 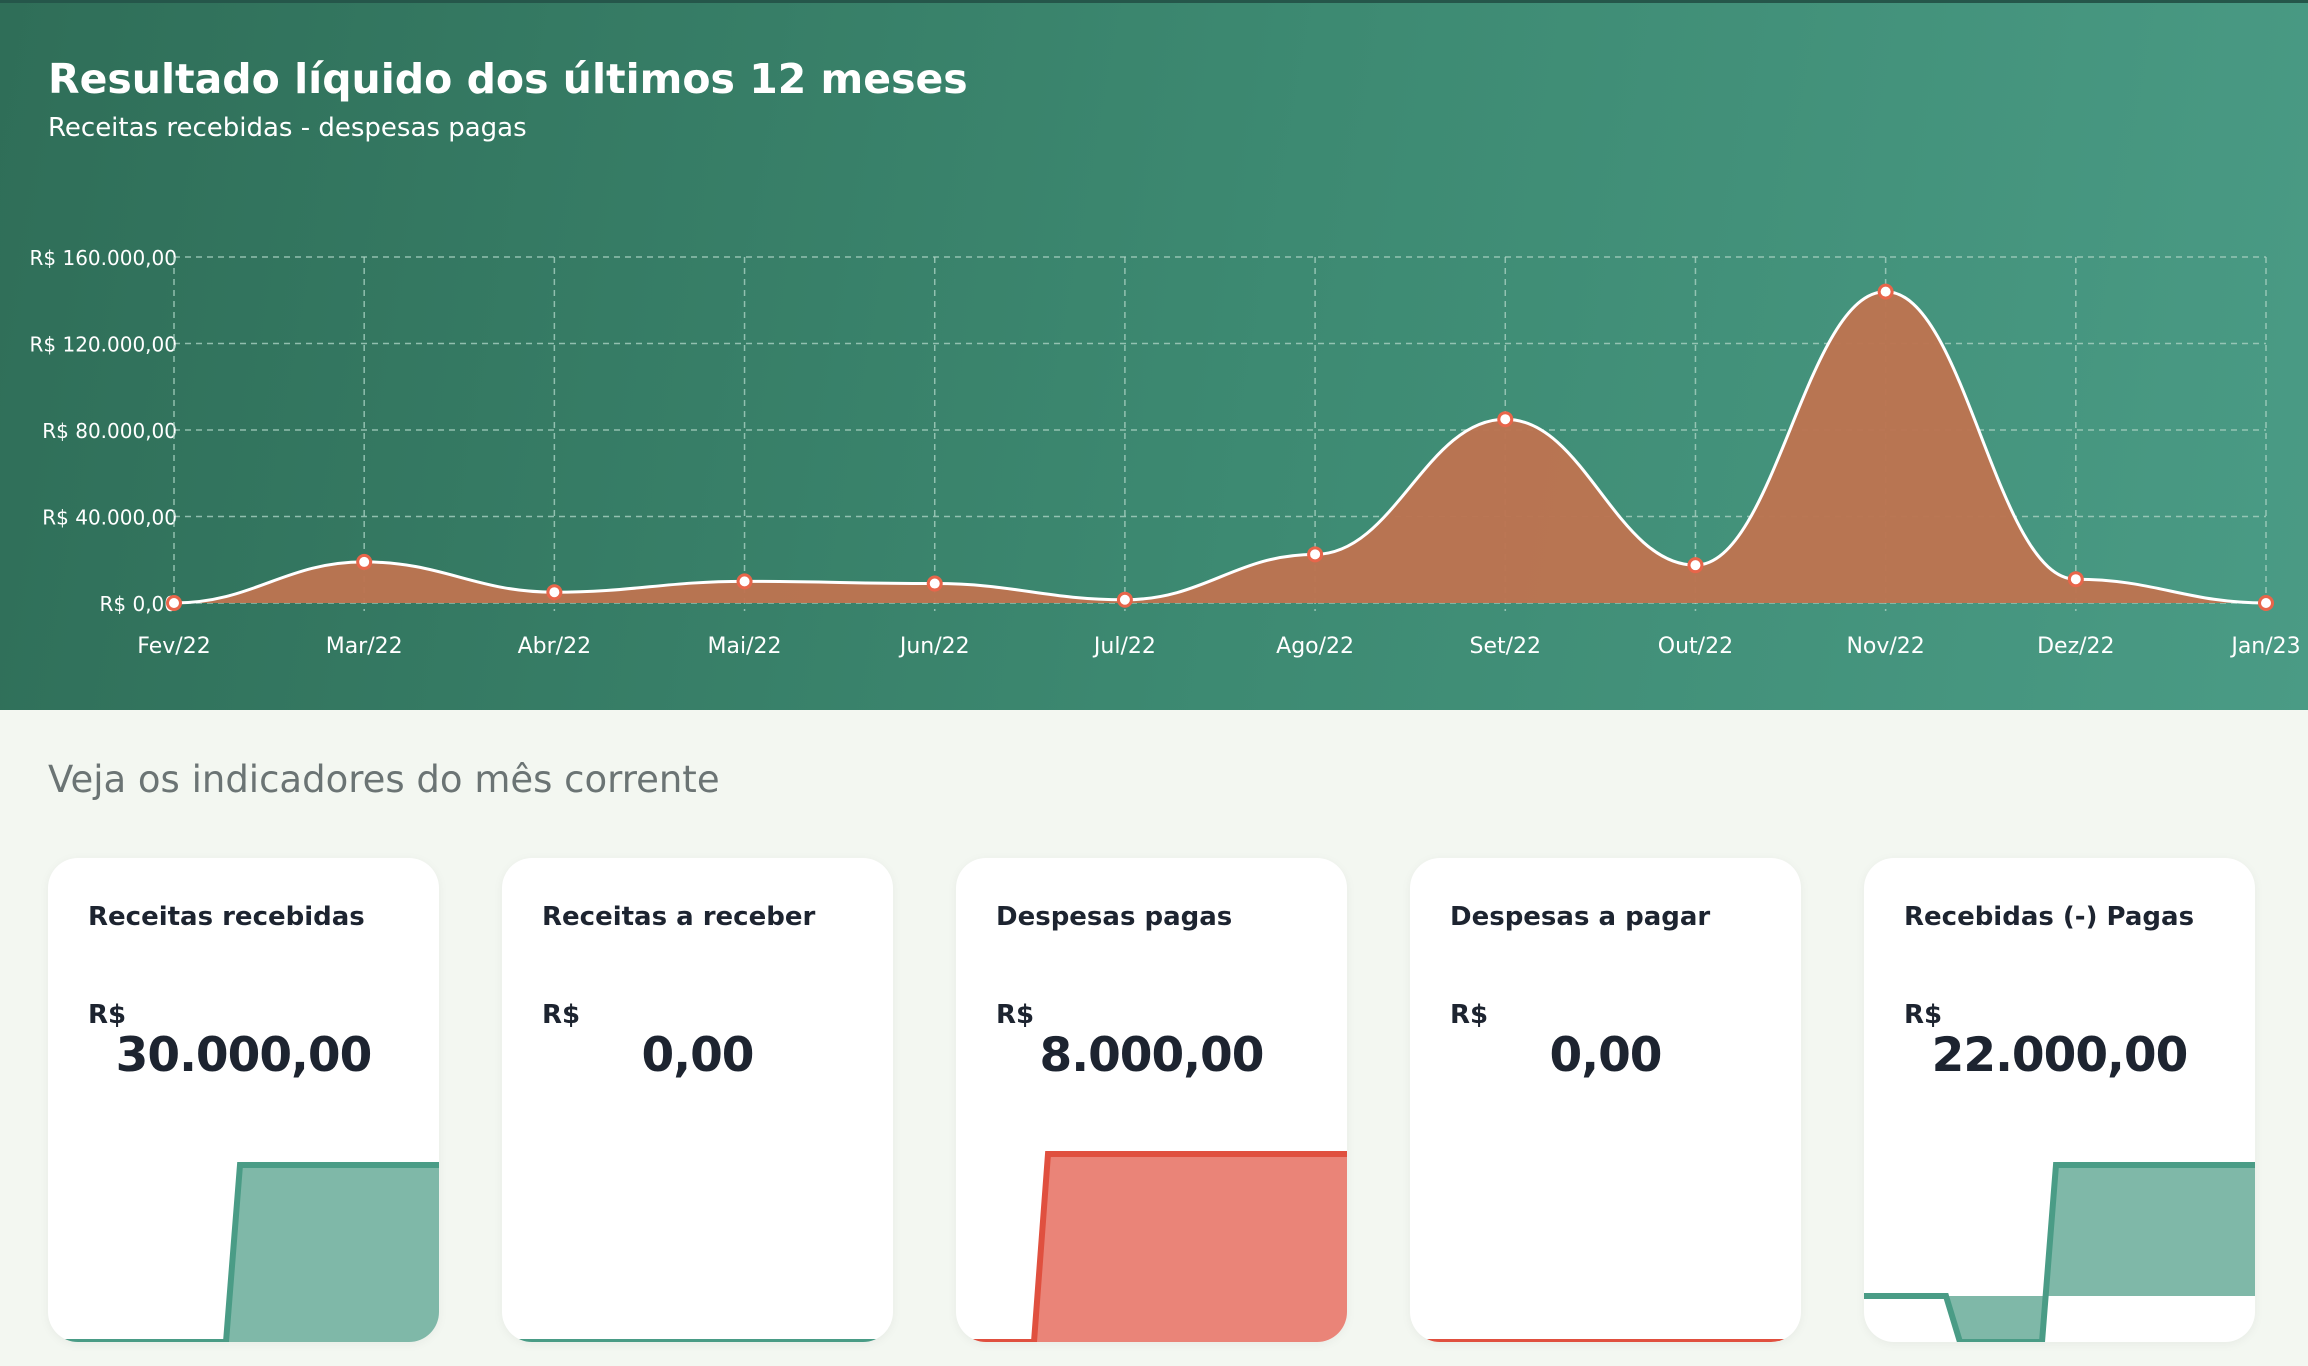 I want to click on x-tick-label: Mar/22, so click(x=364, y=646).